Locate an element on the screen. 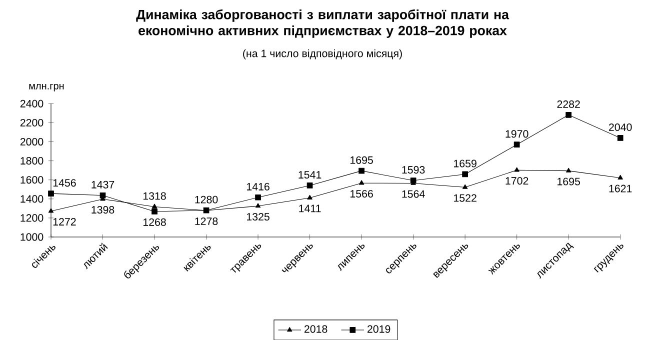  data-label: 1566 is located at coordinates (361, 194).